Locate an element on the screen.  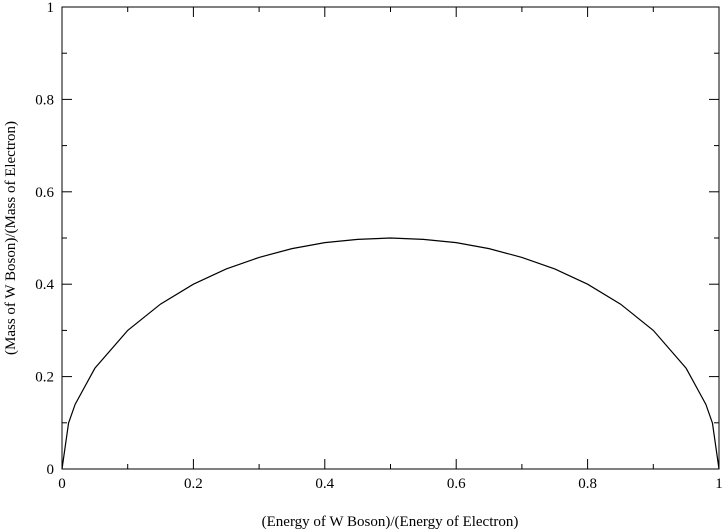
x-tick-label: 0.4 is located at coordinates (324, 484).